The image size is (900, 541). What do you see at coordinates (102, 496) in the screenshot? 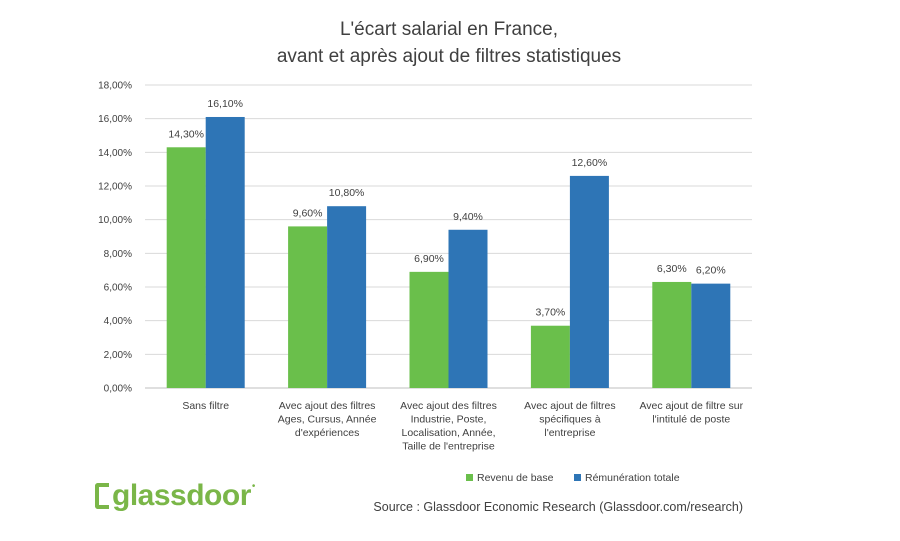
I see `bracket-icon` at bounding box center [102, 496].